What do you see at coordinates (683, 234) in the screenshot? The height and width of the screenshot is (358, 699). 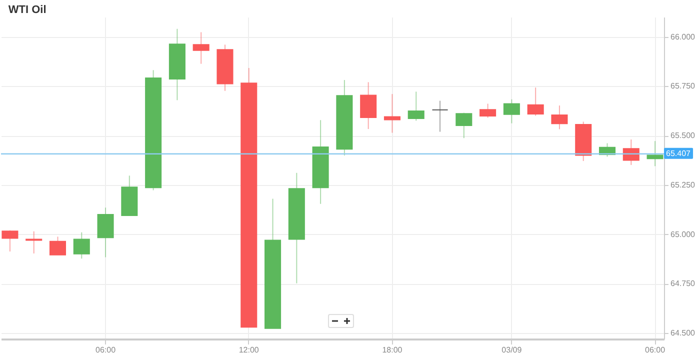 I see `y-tick-label: 65.000` at bounding box center [683, 234].